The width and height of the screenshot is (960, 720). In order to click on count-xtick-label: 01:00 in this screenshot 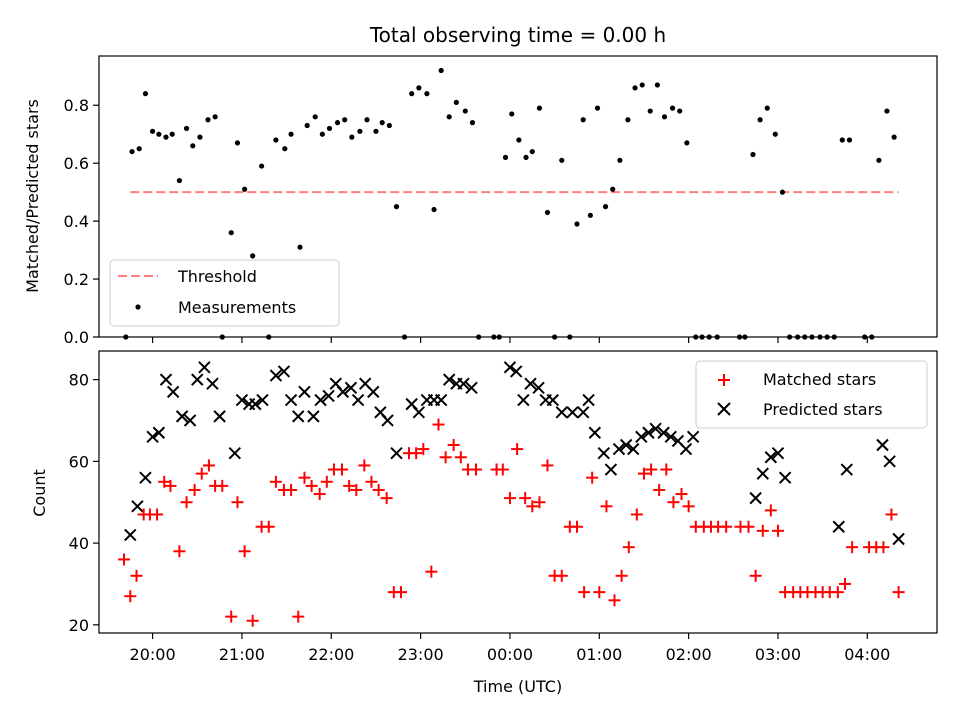, I will do `click(599, 654)`.